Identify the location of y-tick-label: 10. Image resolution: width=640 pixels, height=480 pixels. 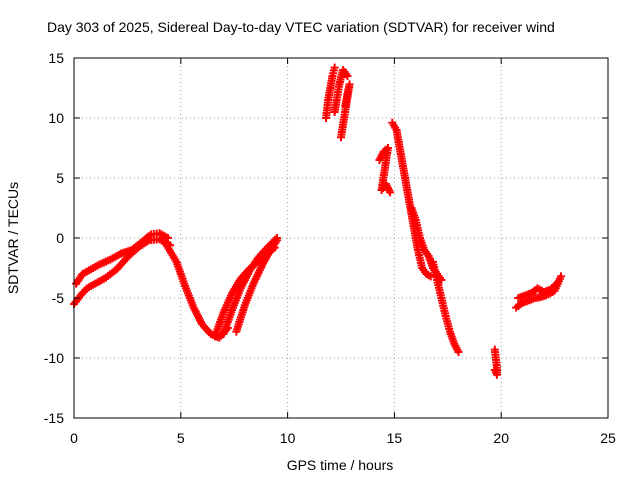
(56, 118).